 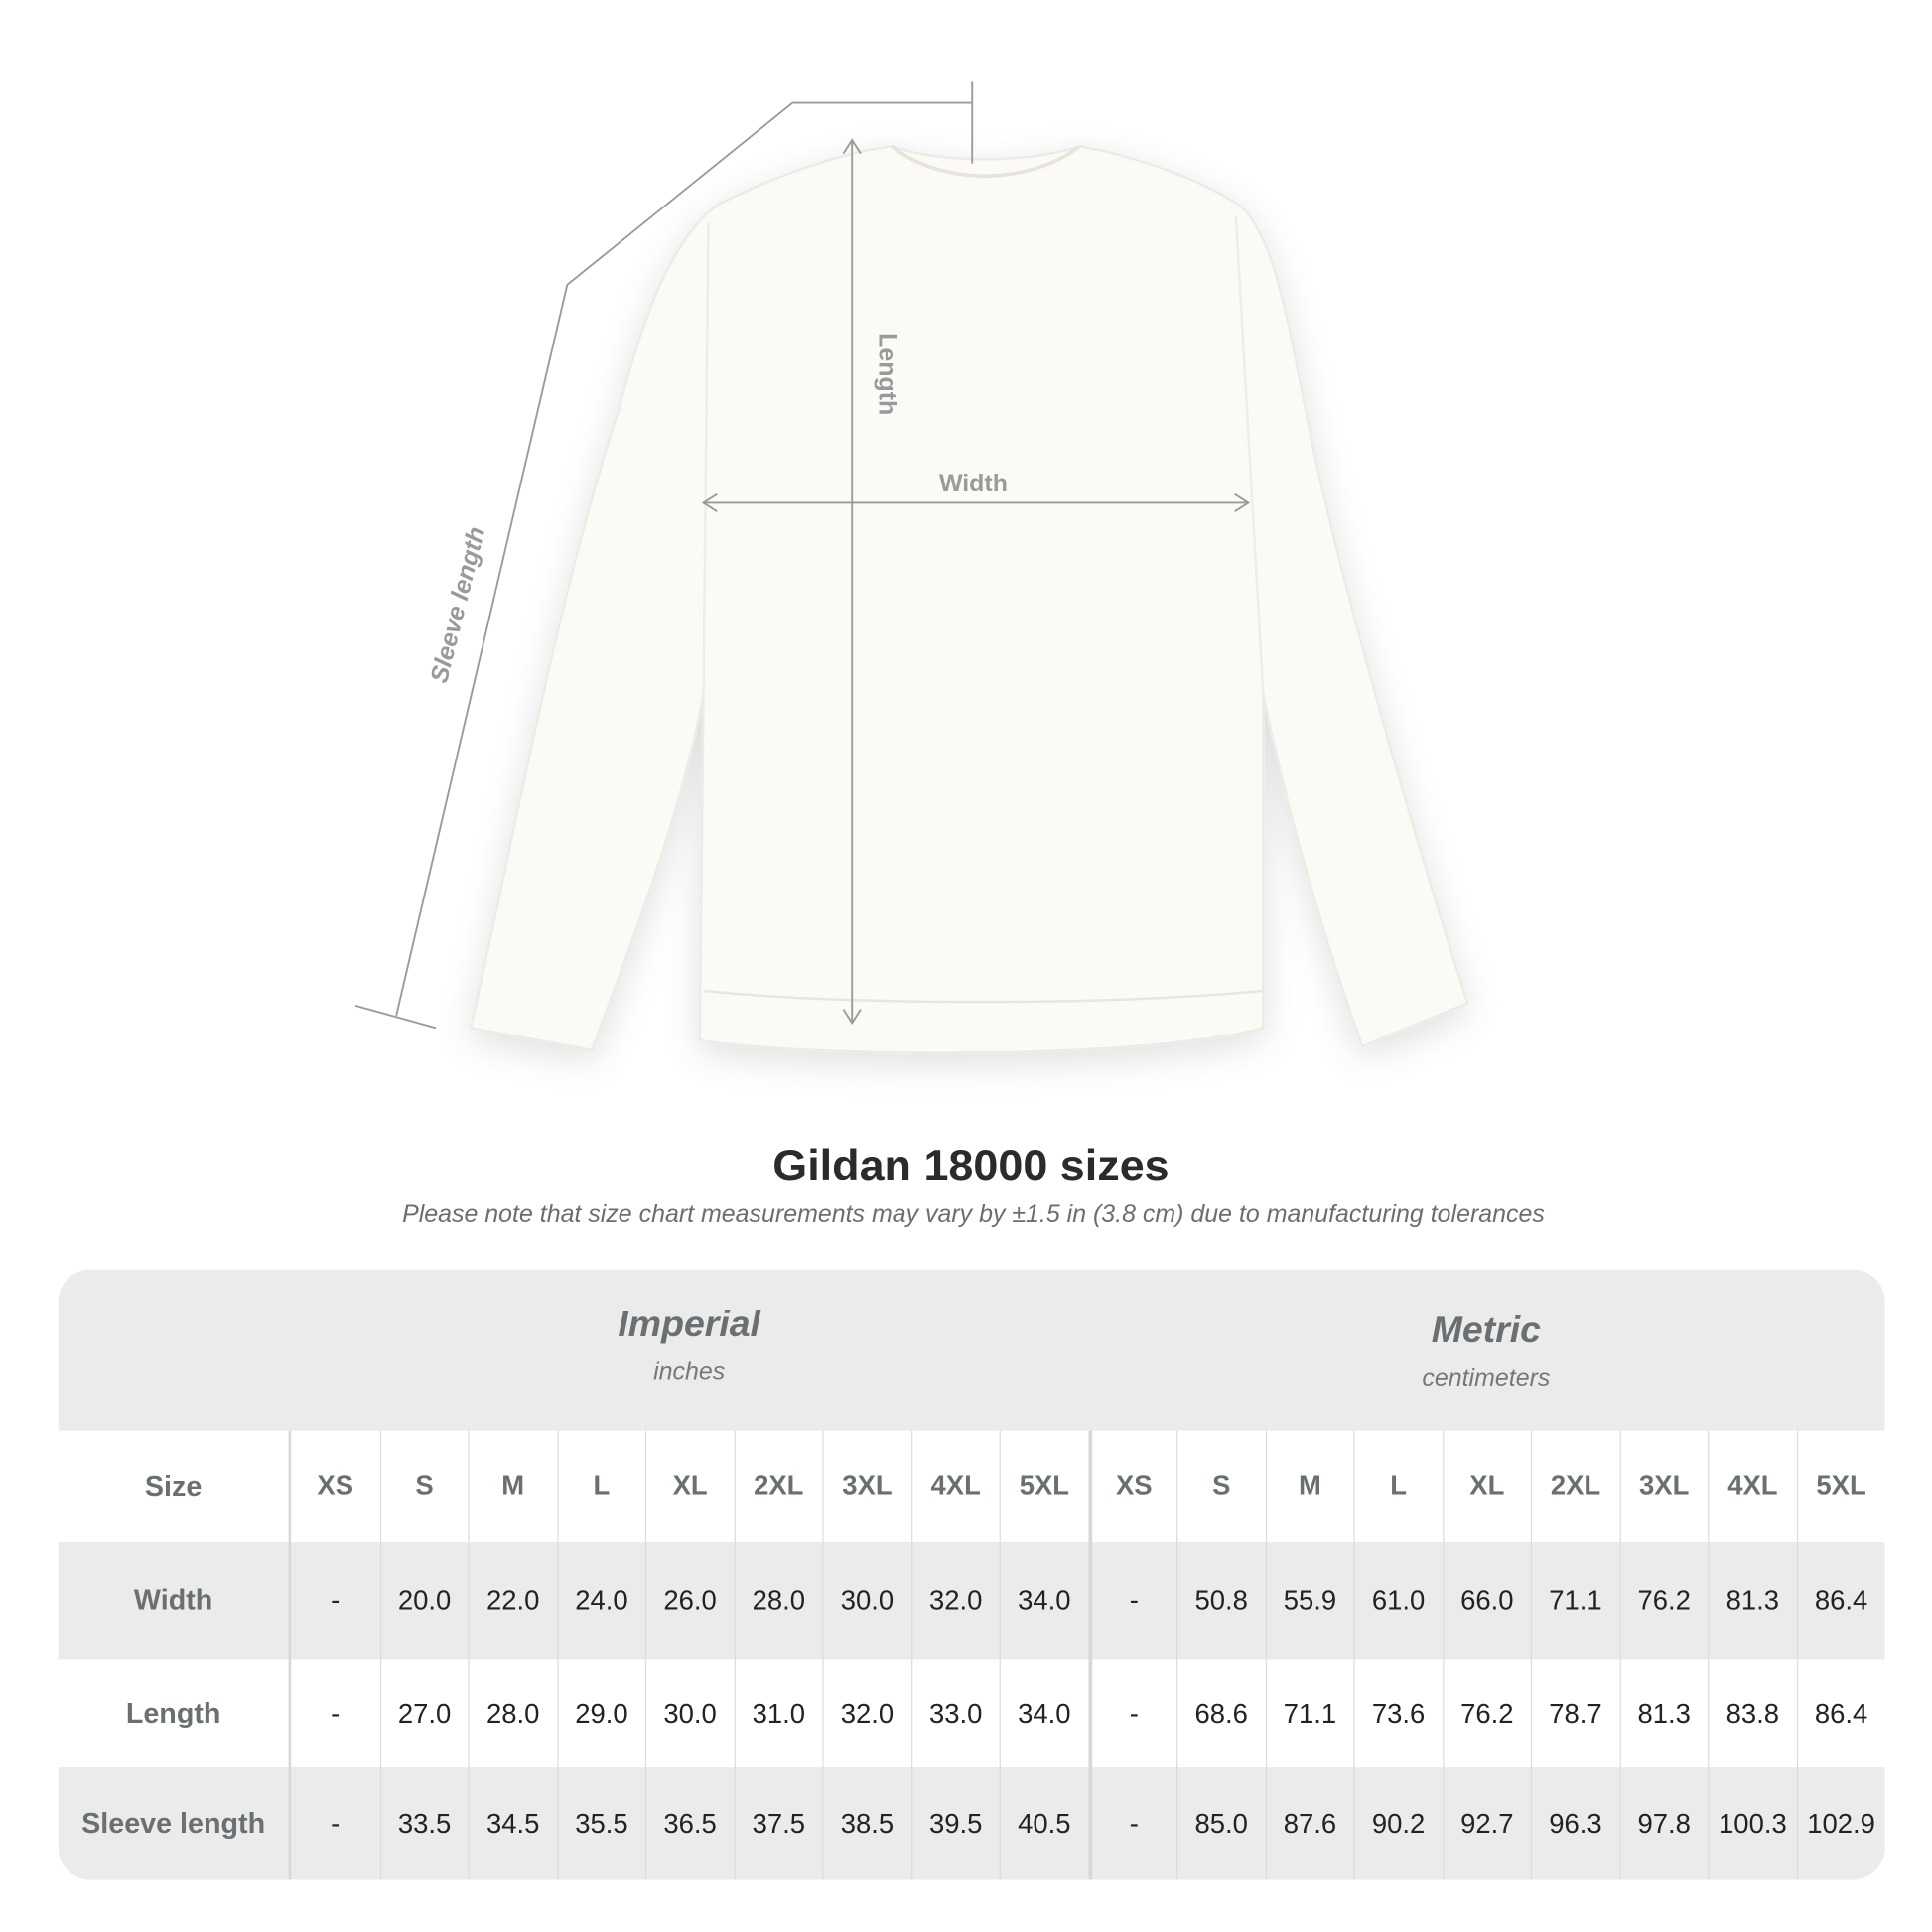 I want to click on sleeve-length-label: Sleeve length, so click(x=458, y=605).